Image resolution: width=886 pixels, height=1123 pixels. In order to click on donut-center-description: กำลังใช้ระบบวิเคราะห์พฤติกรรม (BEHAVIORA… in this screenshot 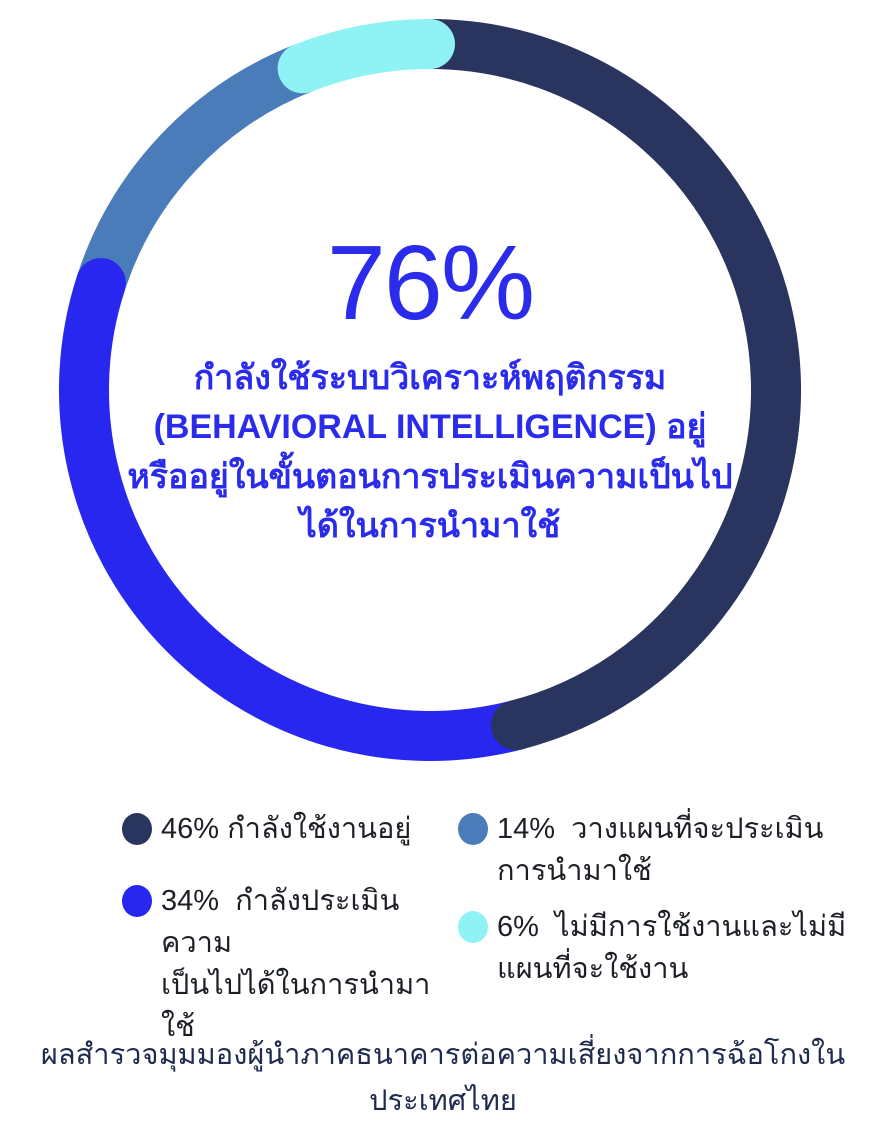, I will do `click(430, 452)`.